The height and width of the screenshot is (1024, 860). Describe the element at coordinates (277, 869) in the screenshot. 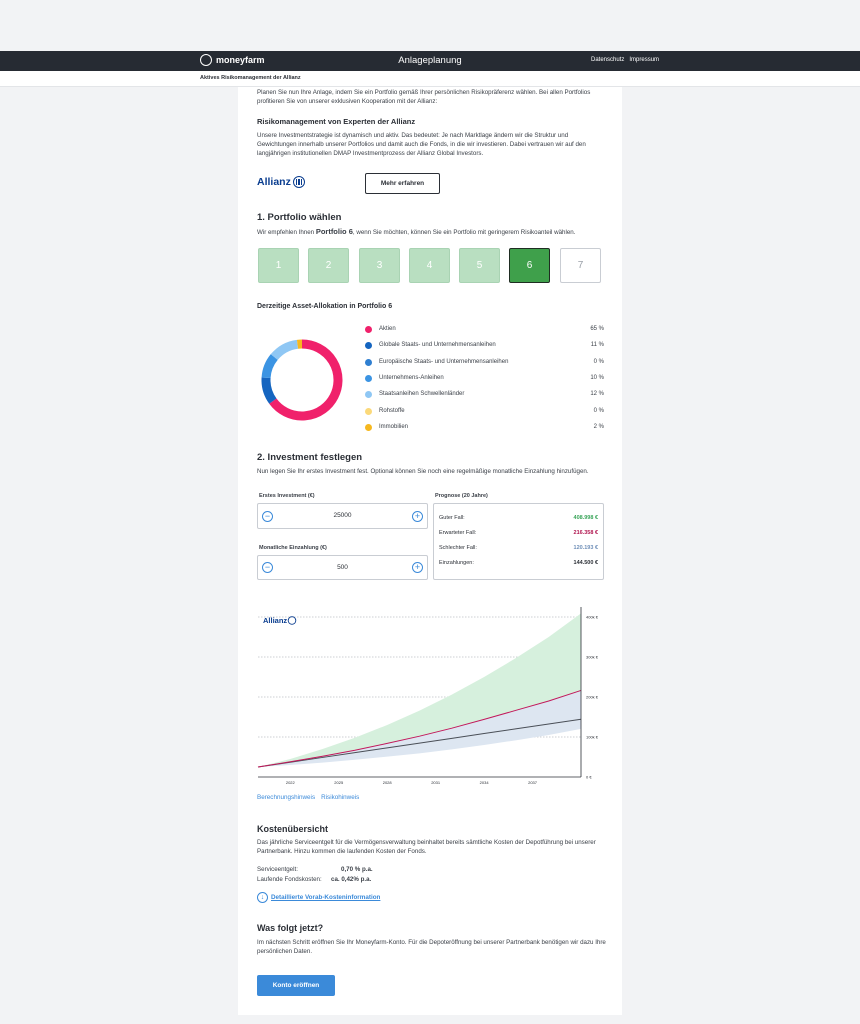

I see `service-fee-label: Serviceentgelt:` at that location.